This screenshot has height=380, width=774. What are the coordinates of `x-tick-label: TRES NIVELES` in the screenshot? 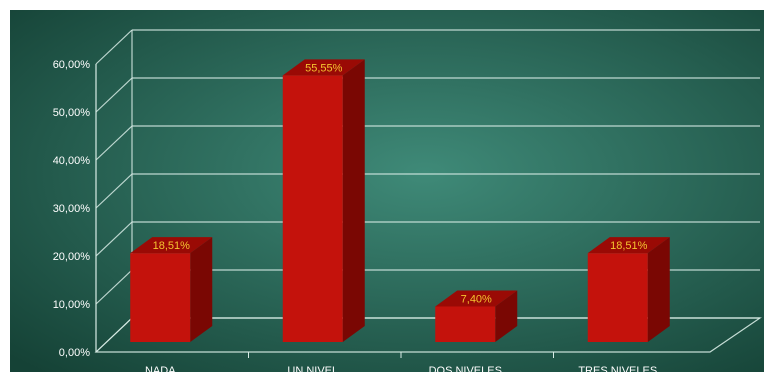 It's located at (617, 371).